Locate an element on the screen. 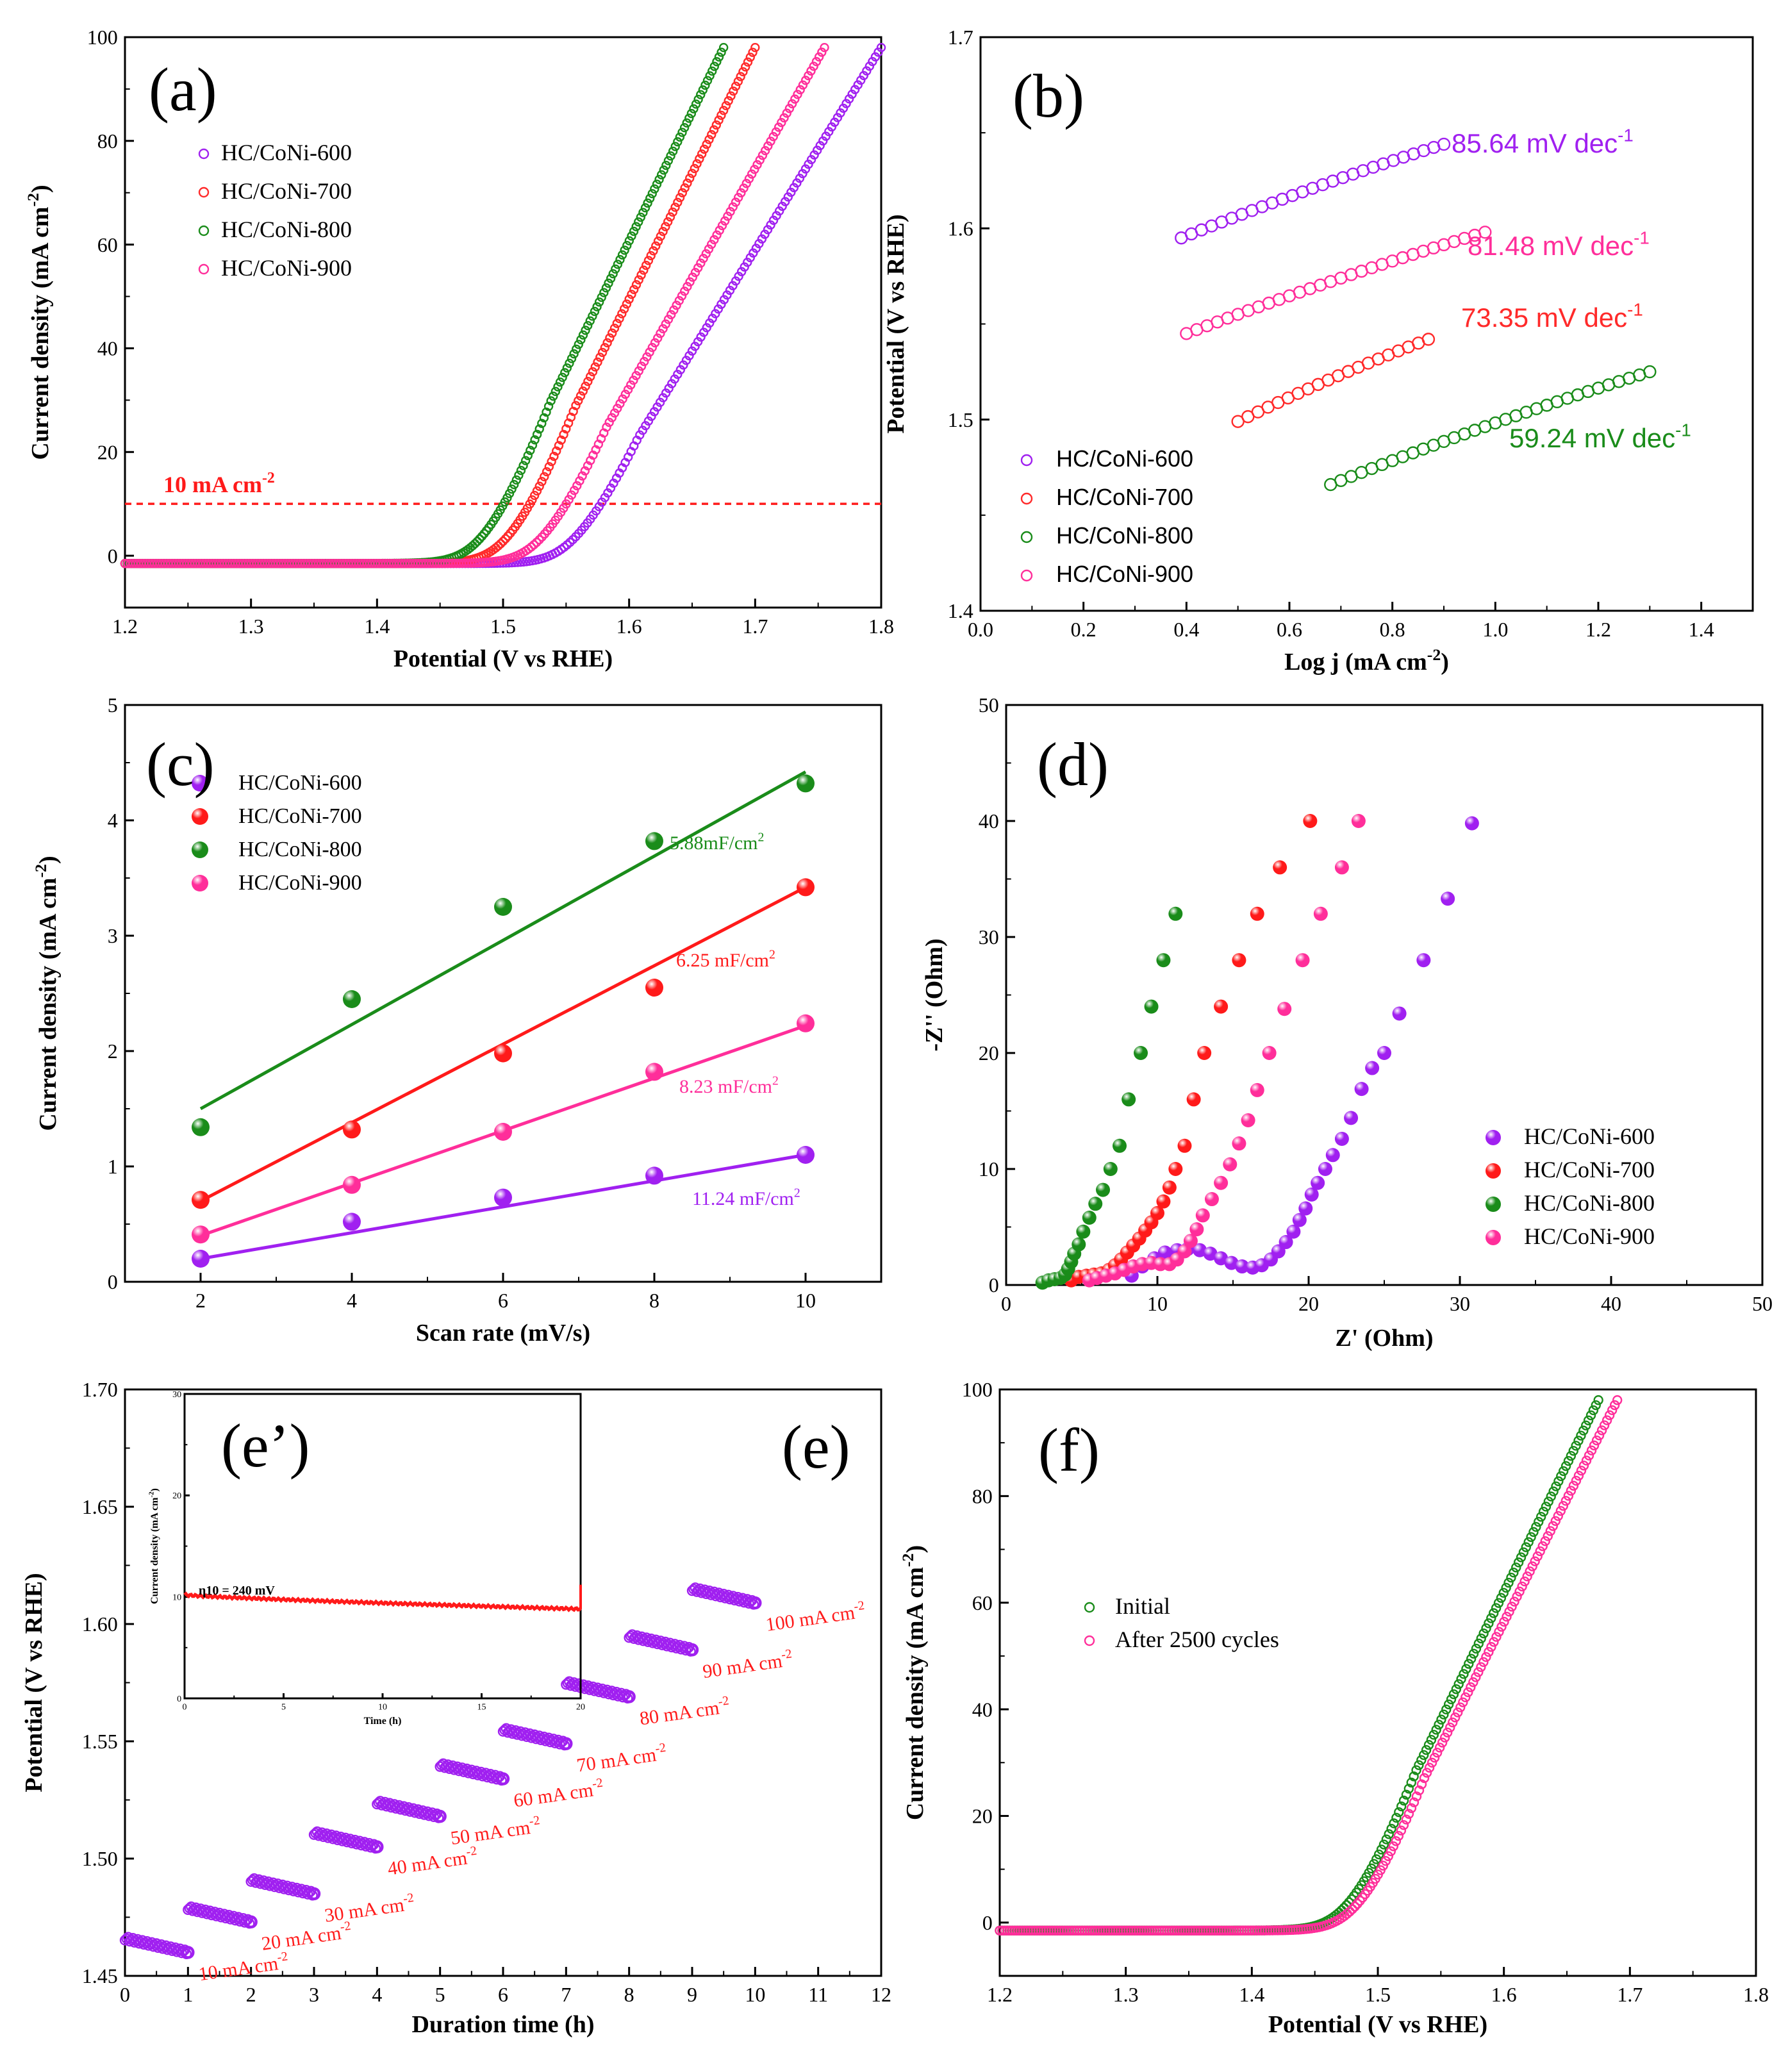 Image resolution: width=1788 pixels, height=2072 pixels. step-6: 60 mA cm-2 is located at coordinates (520, 1785).